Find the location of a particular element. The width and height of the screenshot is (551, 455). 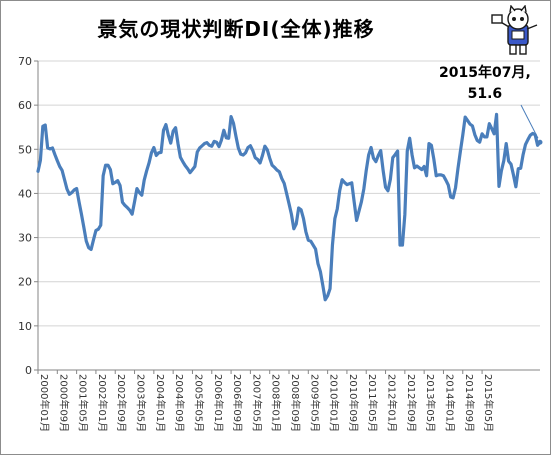

y-tick-label: 70 is located at coordinates (25, 61).